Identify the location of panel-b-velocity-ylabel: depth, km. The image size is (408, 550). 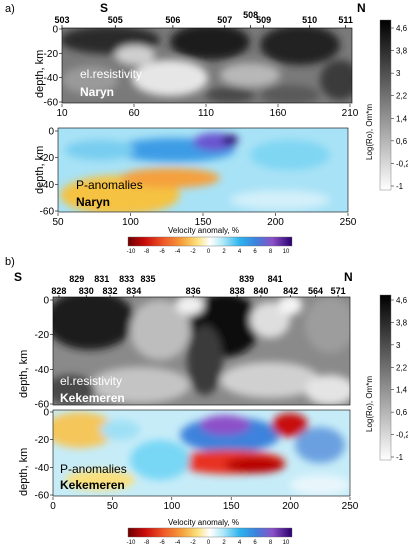
(24, 472).